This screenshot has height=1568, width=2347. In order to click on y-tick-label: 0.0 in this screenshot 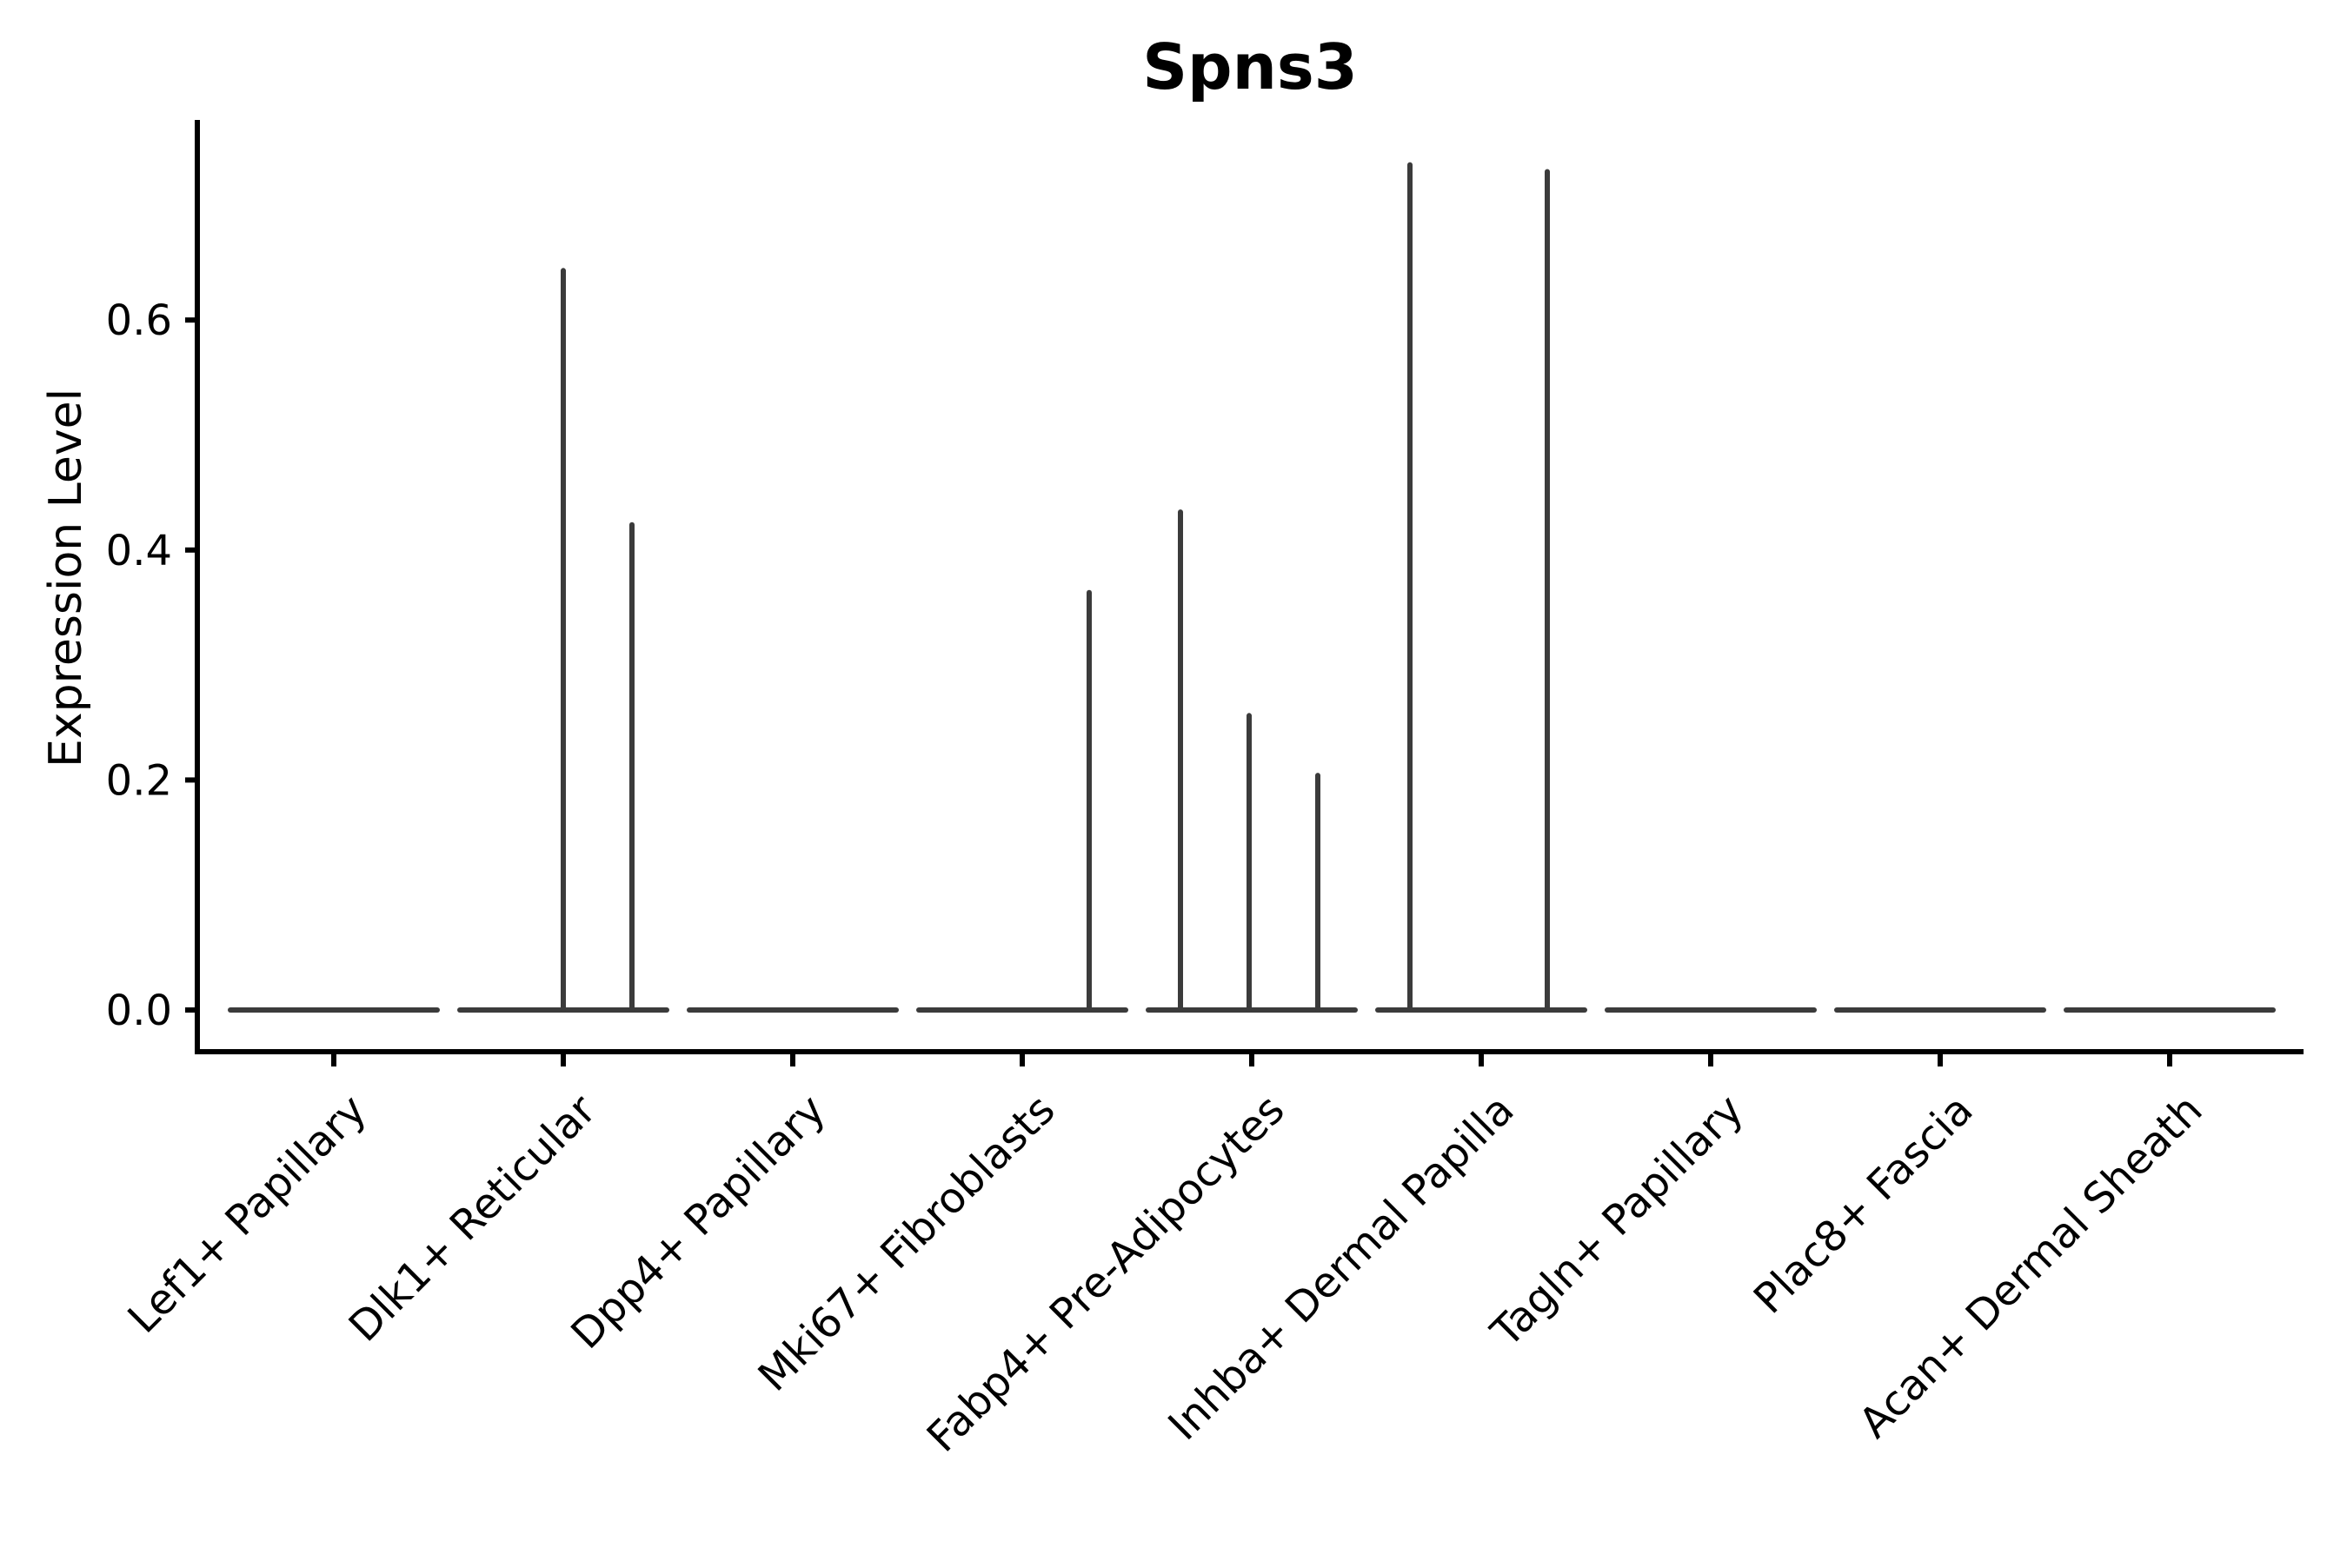, I will do `click(139, 1011)`.